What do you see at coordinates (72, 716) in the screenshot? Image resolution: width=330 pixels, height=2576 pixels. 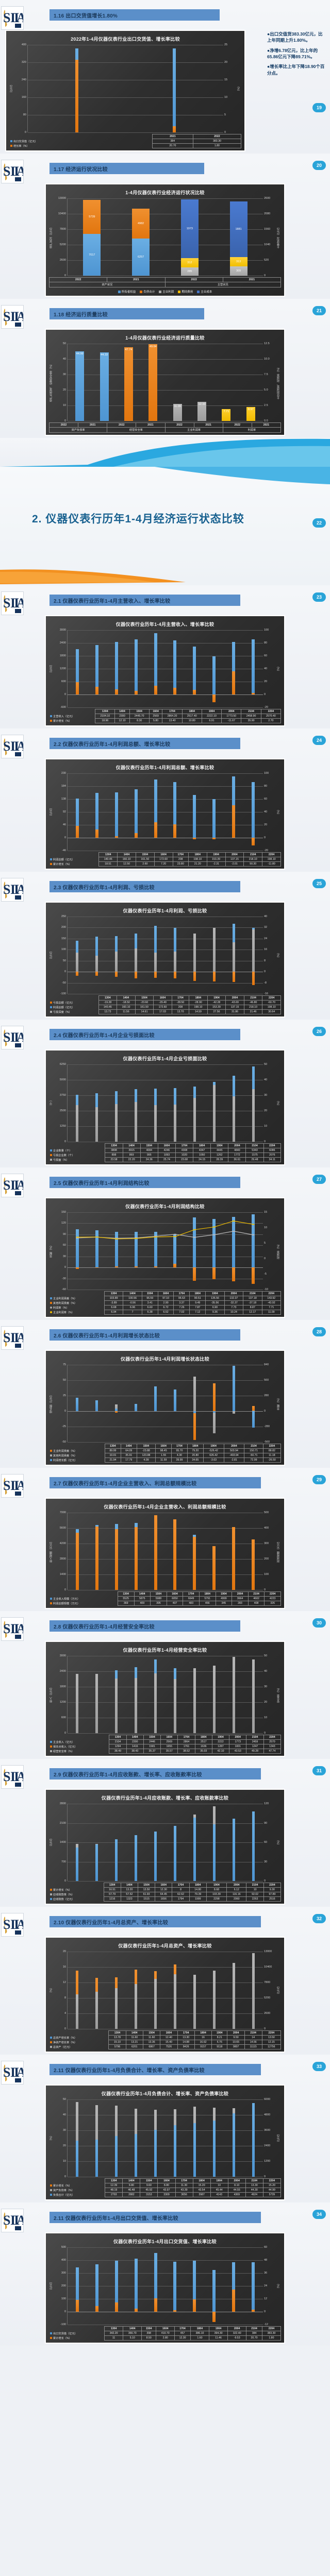 I see `series-label: 主营收入（亿元）` at bounding box center [72, 716].